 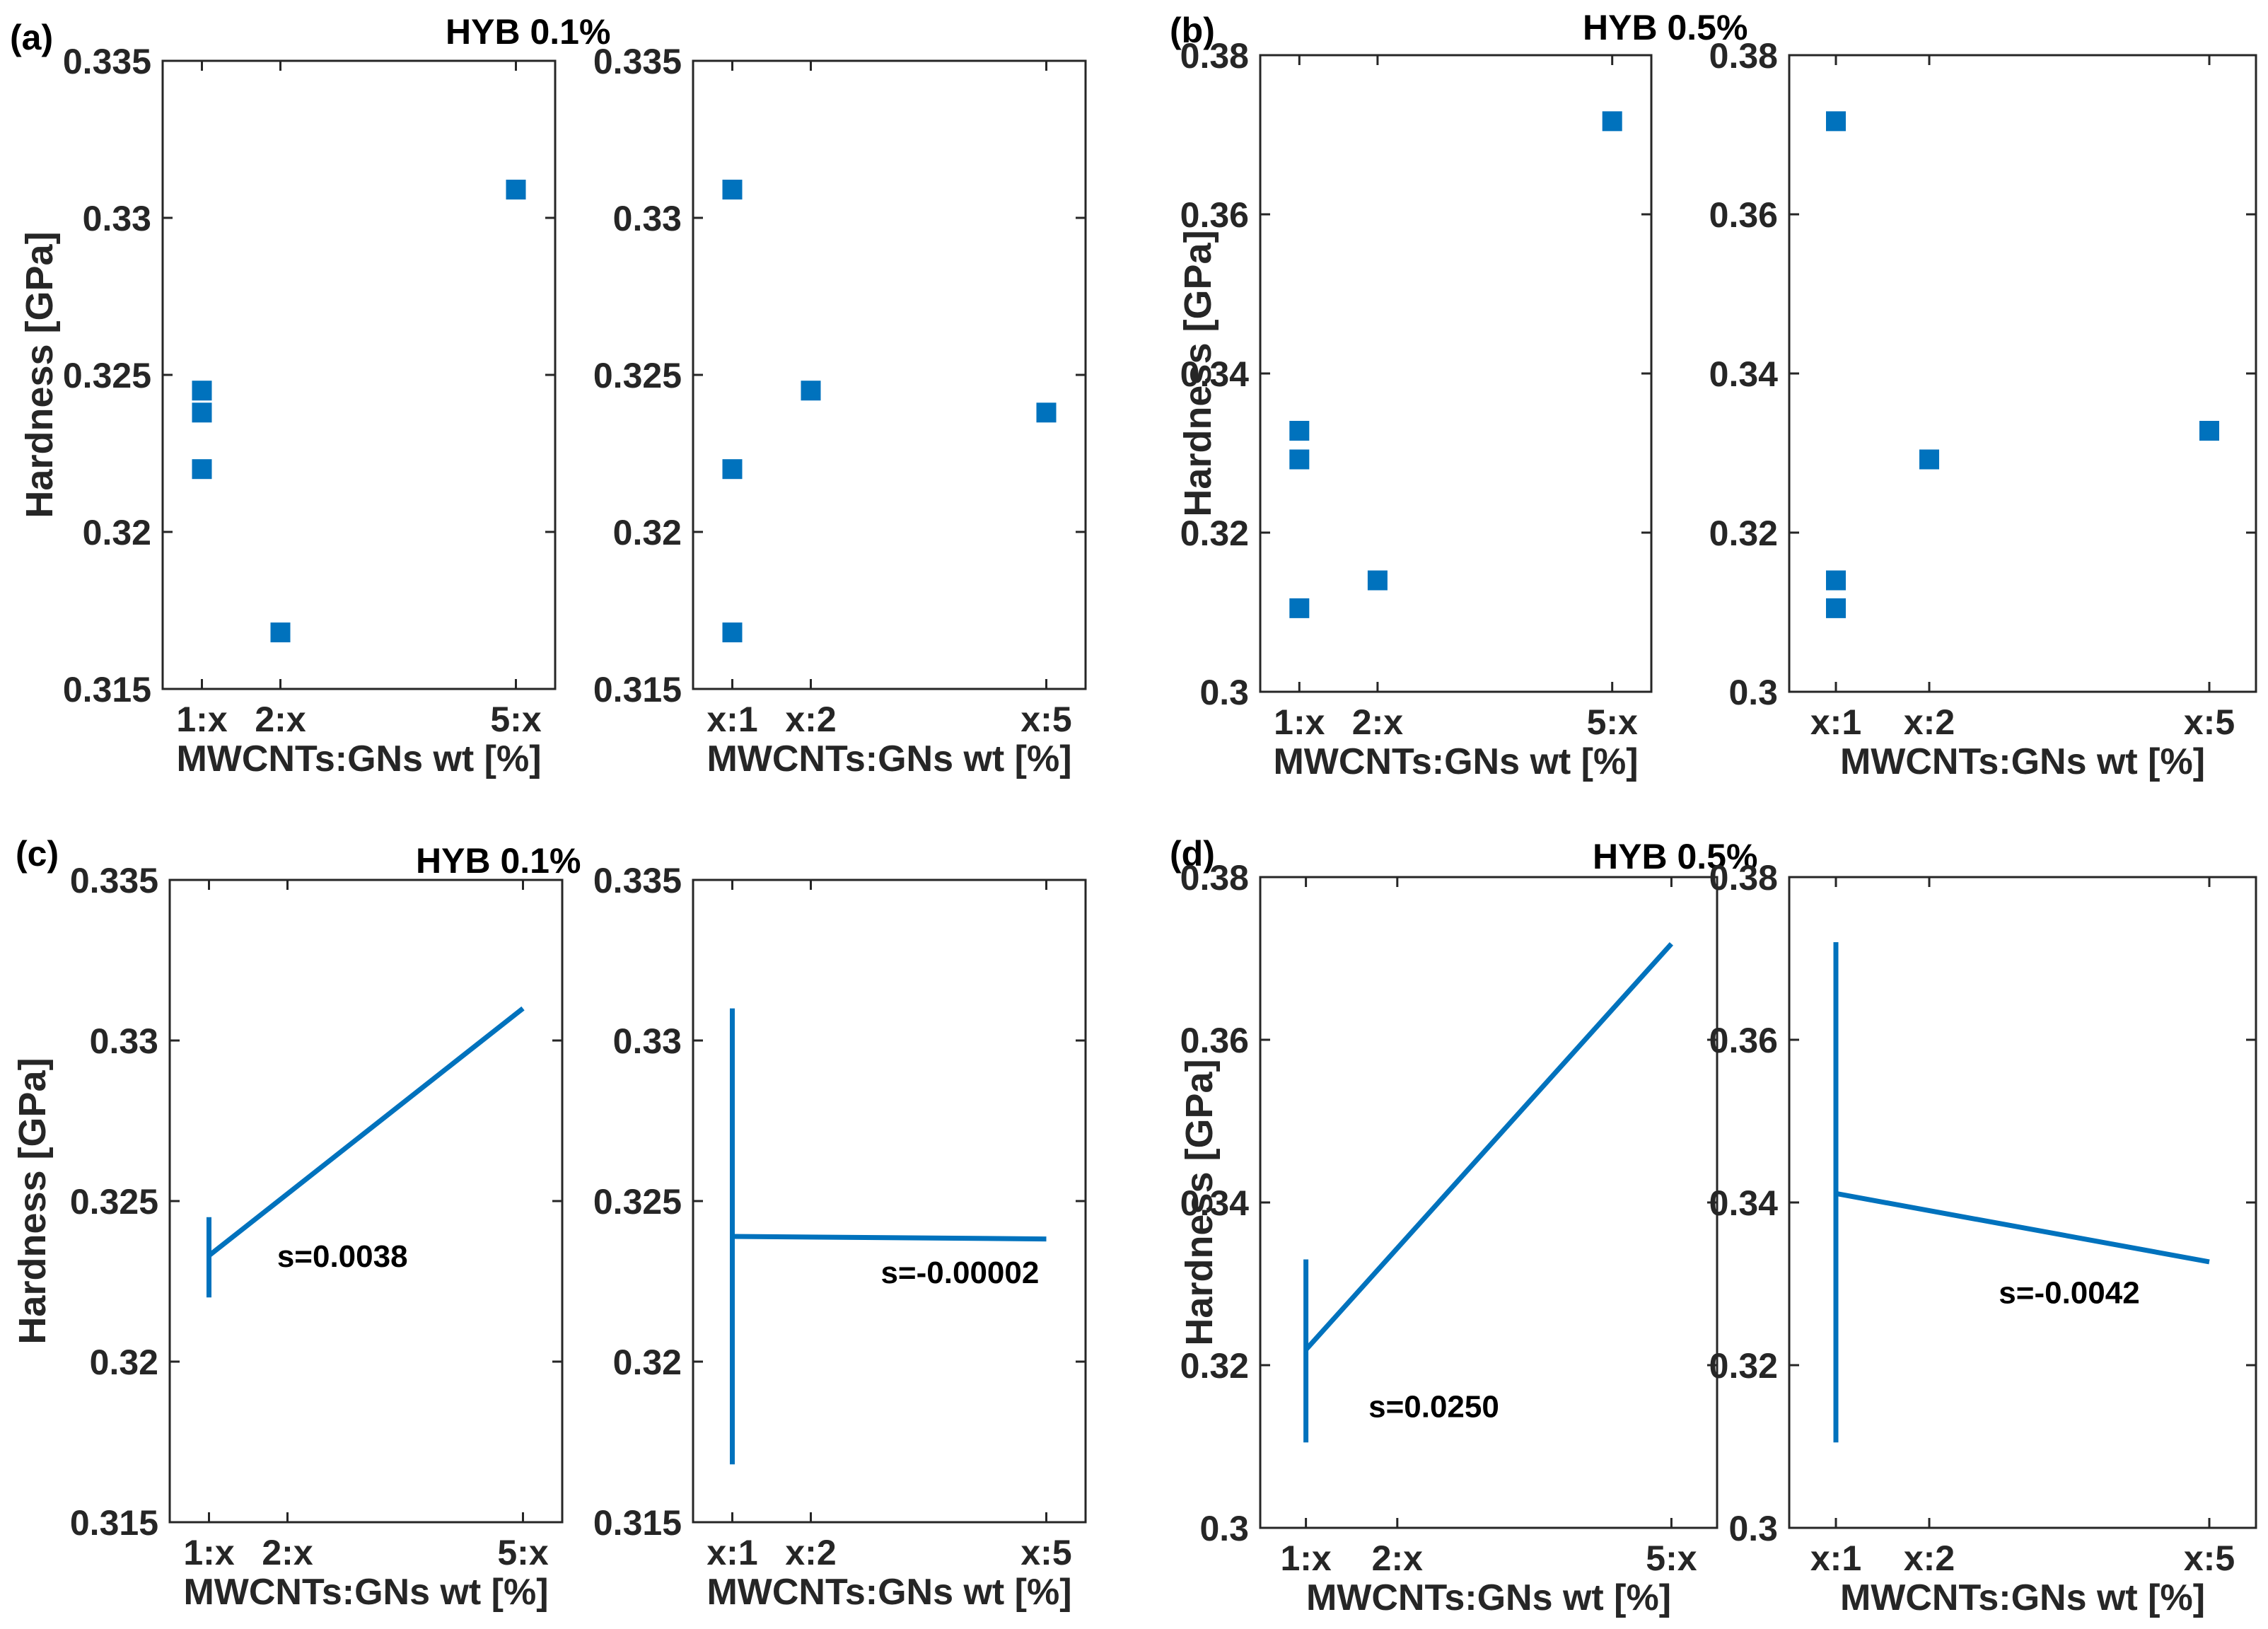 What do you see at coordinates (1192, 854) in the screenshot?
I see `panel-label-d: (d)` at bounding box center [1192, 854].